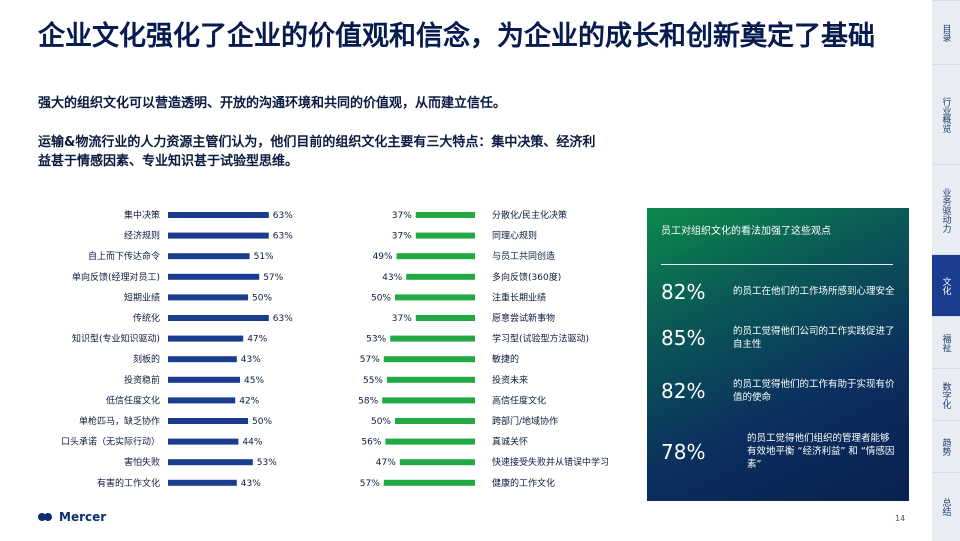 The height and width of the screenshot is (541, 960). Describe the element at coordinates (540, 339) in the screenshot. I see `category-label: 学习型(试验型方法驱动)` at that location.